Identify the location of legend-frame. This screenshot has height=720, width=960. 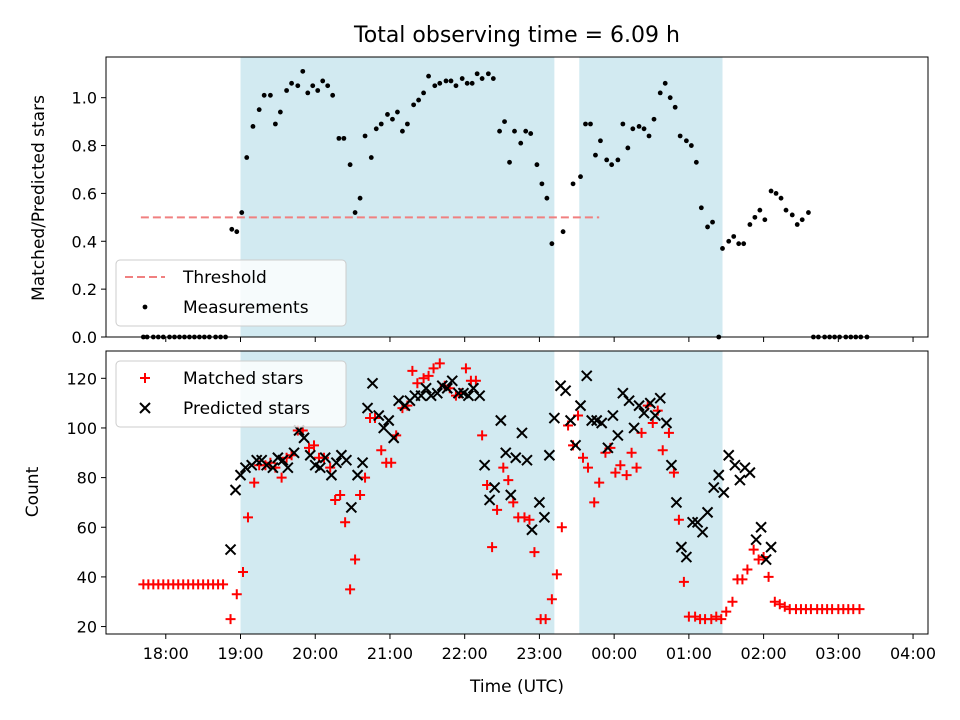
(231, 394).